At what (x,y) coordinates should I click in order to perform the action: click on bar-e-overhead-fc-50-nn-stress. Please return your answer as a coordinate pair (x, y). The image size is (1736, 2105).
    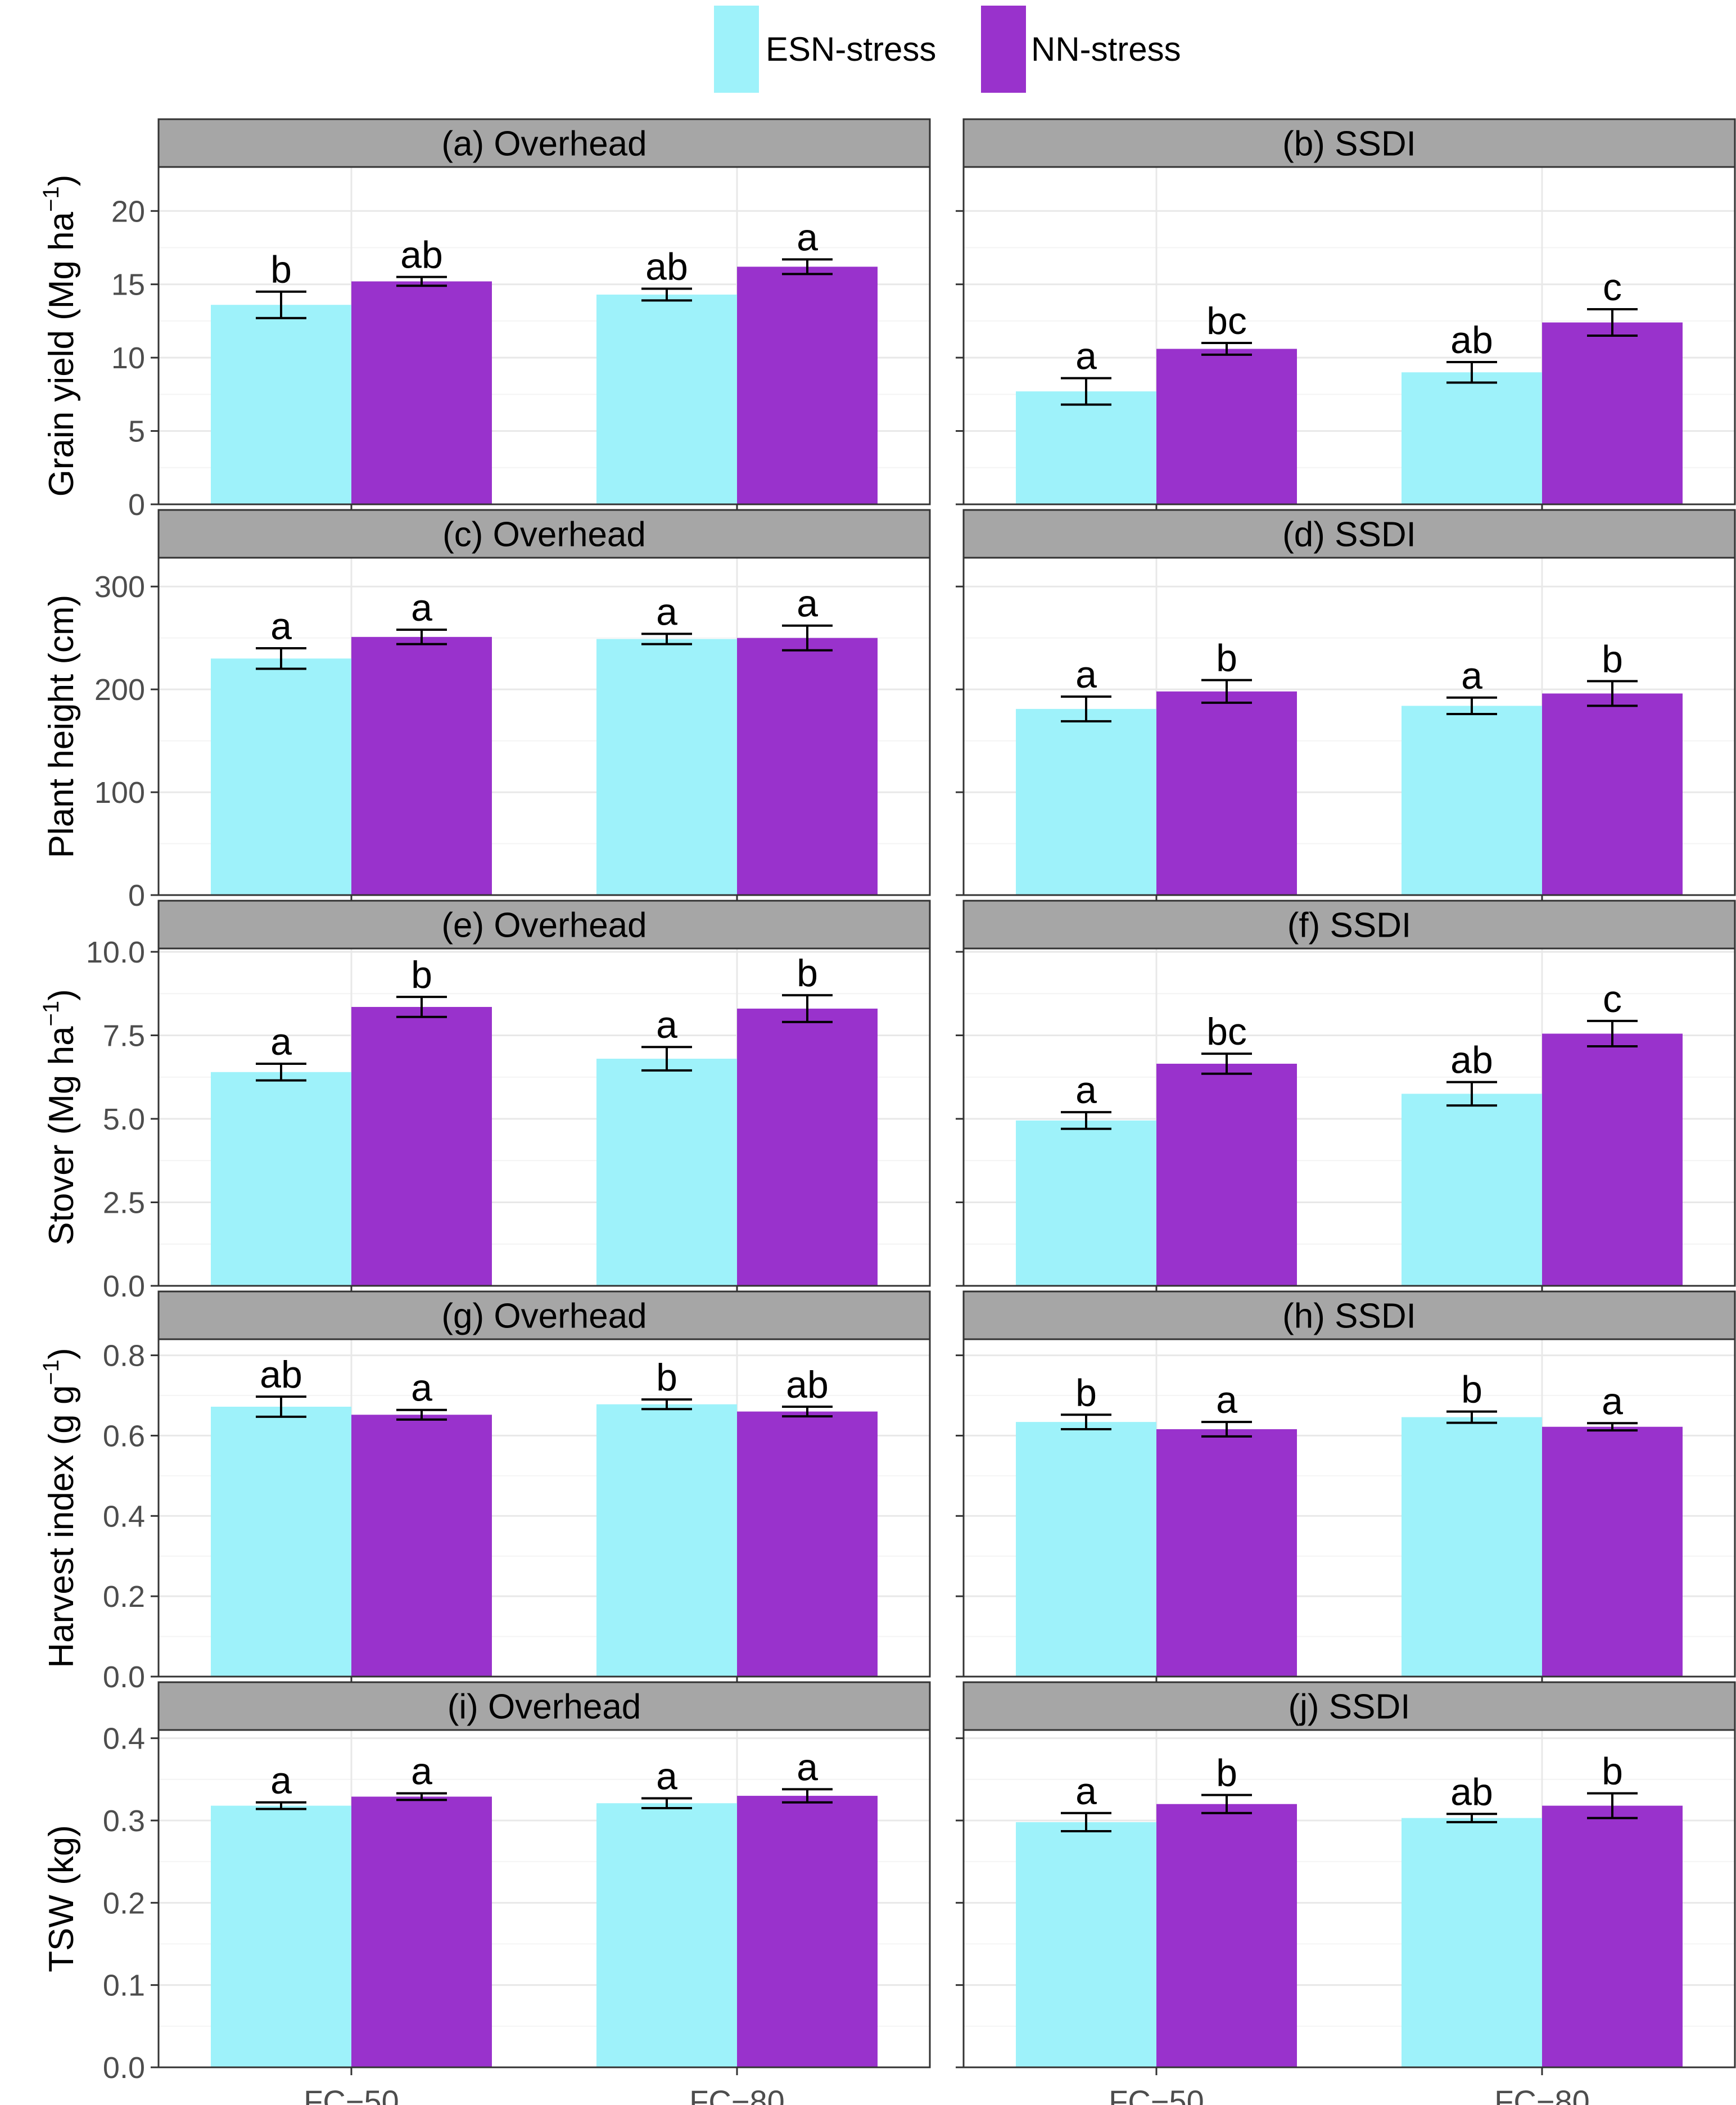
    Looking at the image, I should click on (421, 1146).